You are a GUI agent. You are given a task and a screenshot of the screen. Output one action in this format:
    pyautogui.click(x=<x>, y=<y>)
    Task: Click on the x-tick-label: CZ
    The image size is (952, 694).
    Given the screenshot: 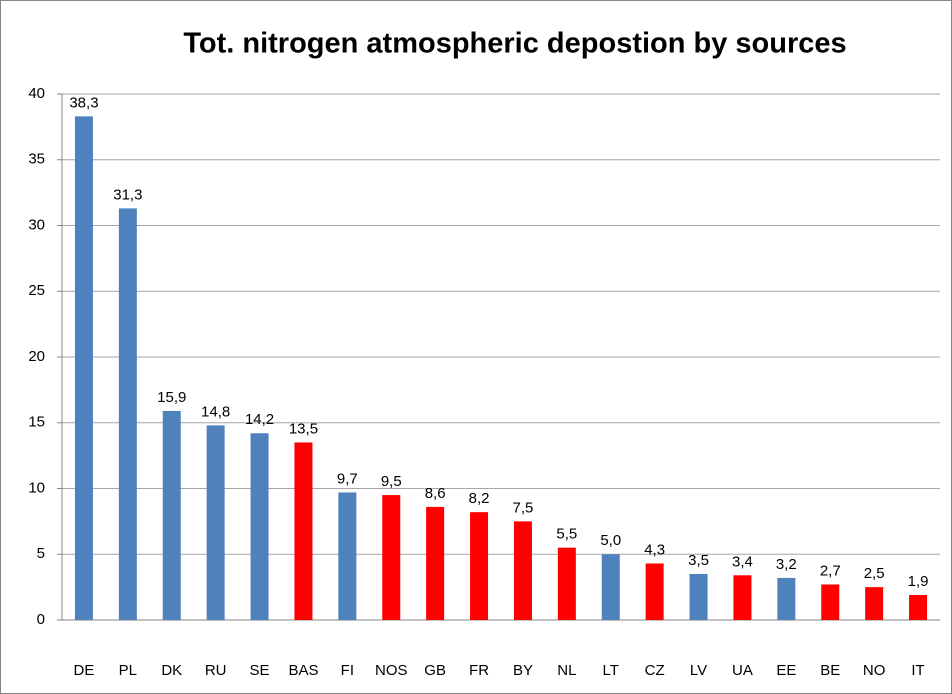 What is the action you would take?
    pyautogui.click(x=655, y=670)
    